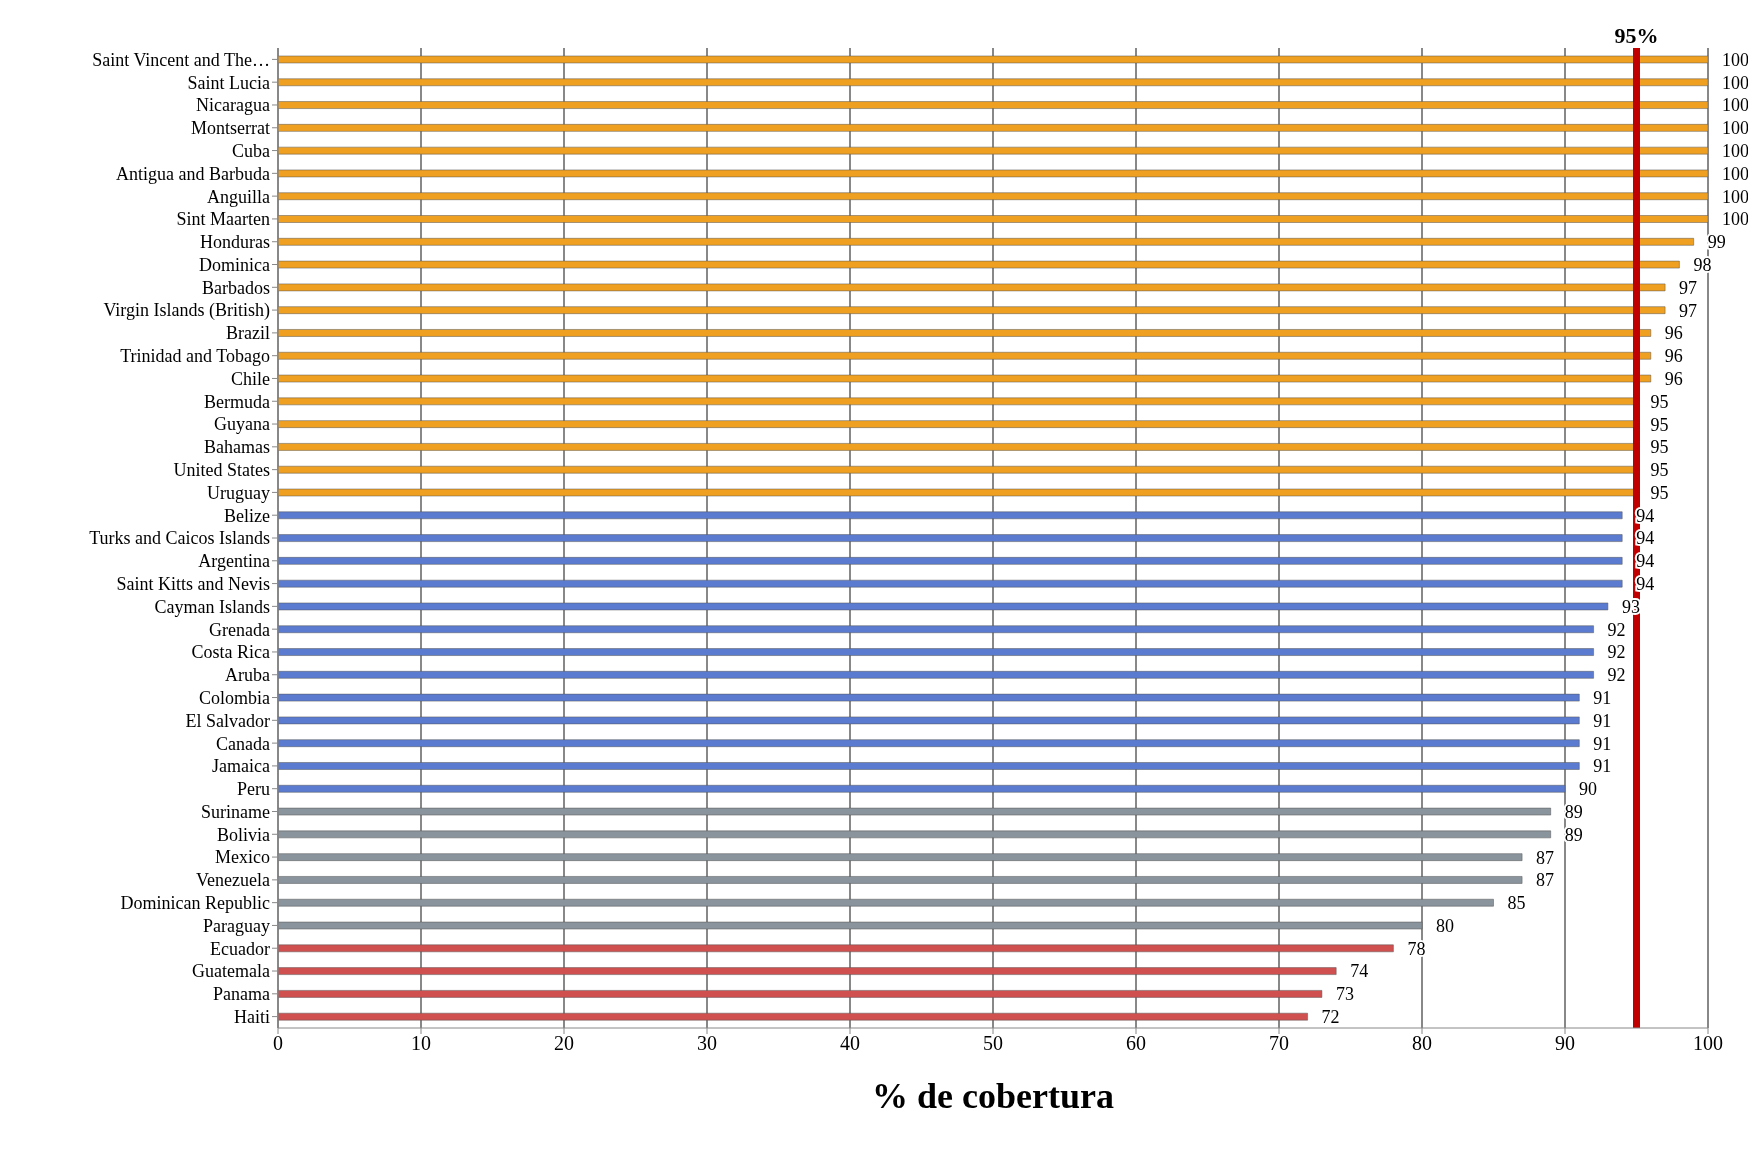 The height and width of the screenshot is (1161, 1758). I want to click on x-tick-label: 60, so click(1136, 1043).